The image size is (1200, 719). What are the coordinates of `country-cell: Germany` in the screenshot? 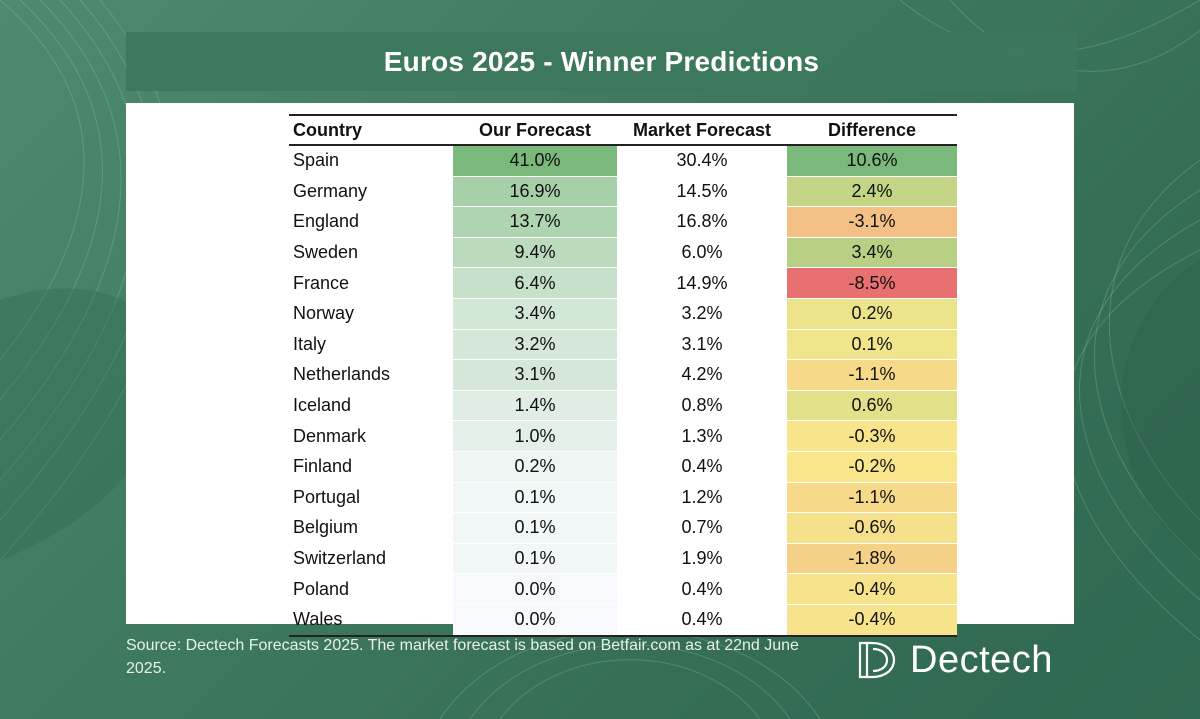 It's located at (371, 192).